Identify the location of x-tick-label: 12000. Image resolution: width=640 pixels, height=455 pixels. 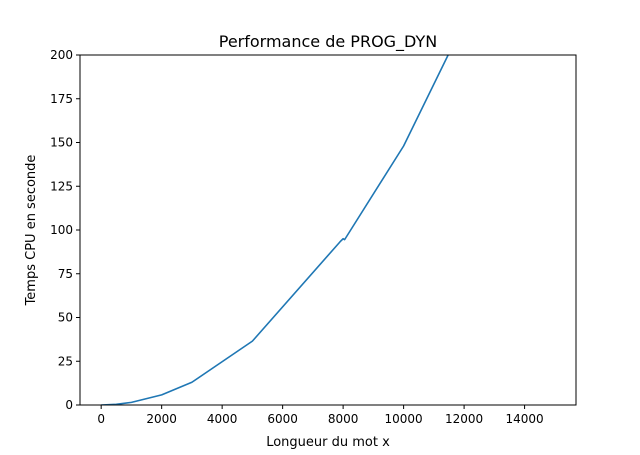
(464, 419).